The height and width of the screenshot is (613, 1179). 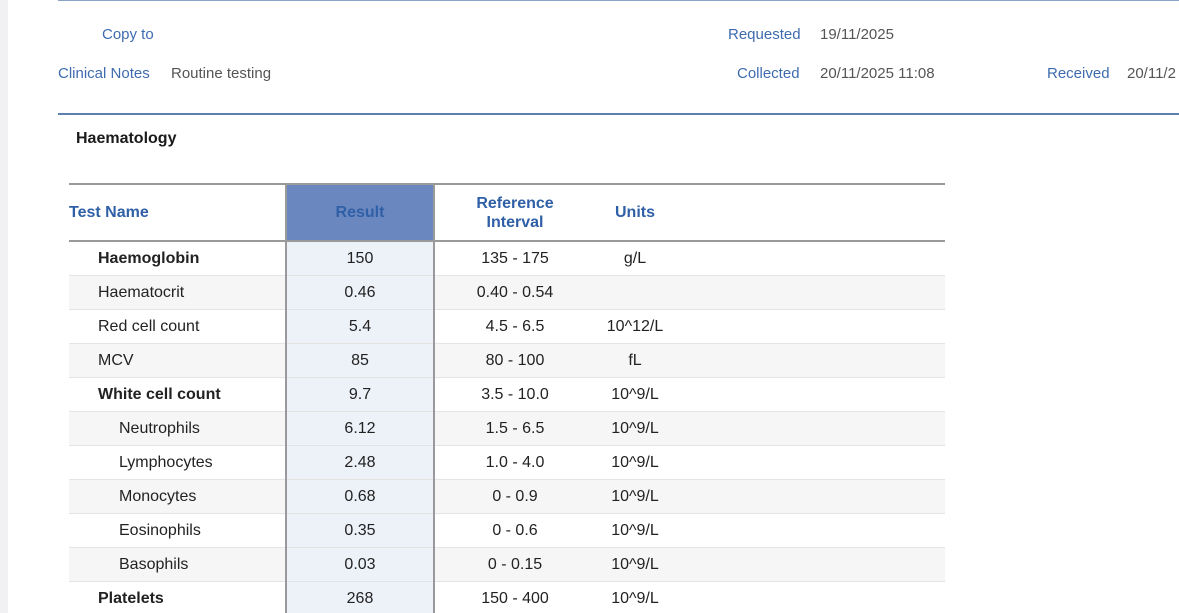 What do you see at coordinates (635, 326) in the screenshot?
I see `units-cell: 10^12/L` at bounding box center [635, 326].